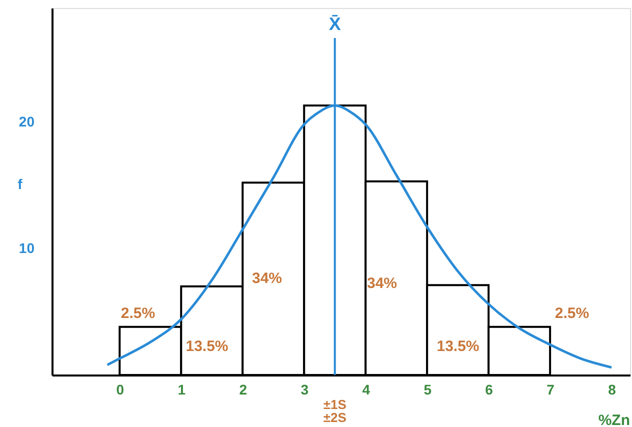 Image resolution: width=632 pixels, height=427 pixels. Describe the element at coordinates (614, 419) in the screenshot. I see `x-axis-title: %Zn` at that location.